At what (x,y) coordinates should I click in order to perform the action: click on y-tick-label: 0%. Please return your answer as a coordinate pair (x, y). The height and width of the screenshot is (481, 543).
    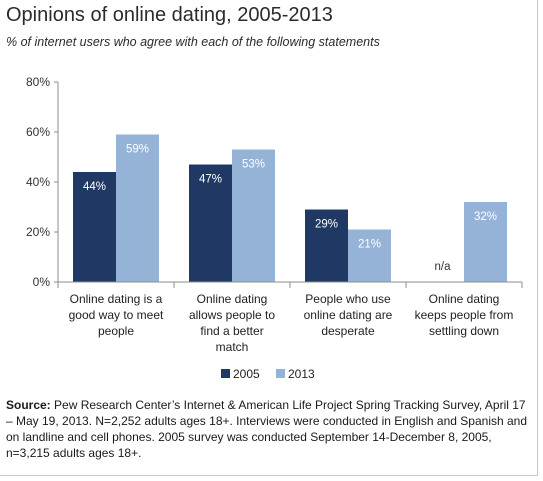
    Looking at the image, I should click on (42, 282).